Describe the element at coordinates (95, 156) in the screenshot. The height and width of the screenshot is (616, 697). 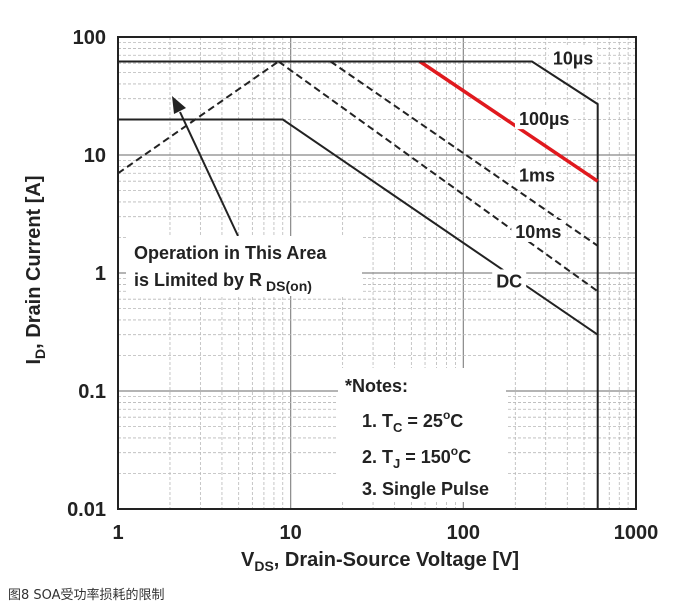
I see `y-tick-label: 10` at that location.